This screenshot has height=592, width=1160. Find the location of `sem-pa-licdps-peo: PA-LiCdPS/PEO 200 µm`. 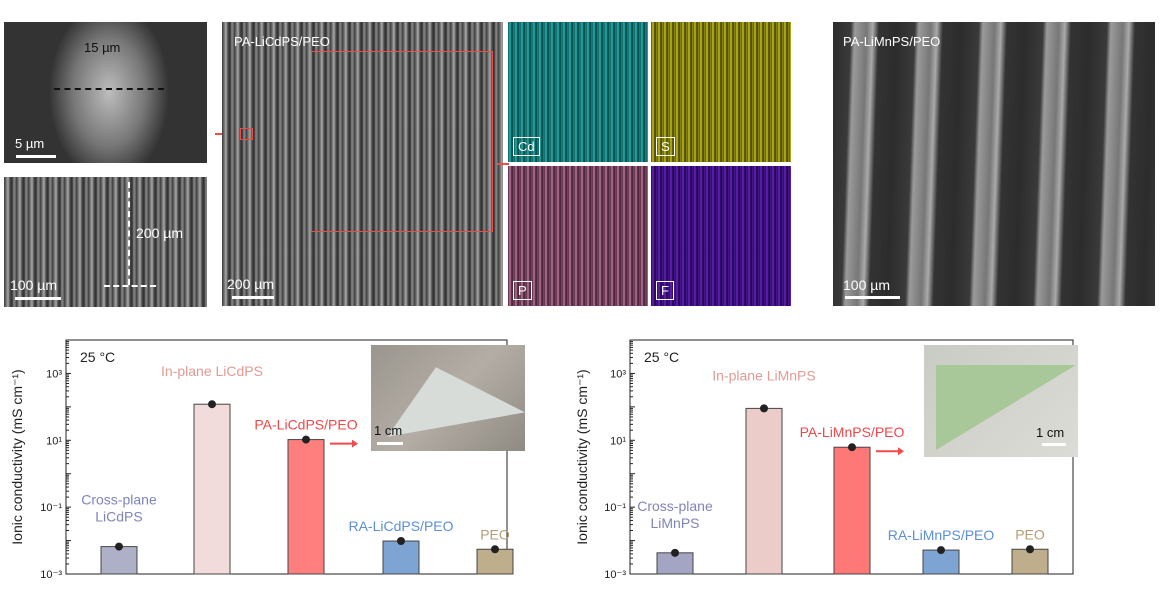

sem-pa-licdps-peo: PA-LiCdPS/PEO 200 µm is located at coordinates (362, 164).